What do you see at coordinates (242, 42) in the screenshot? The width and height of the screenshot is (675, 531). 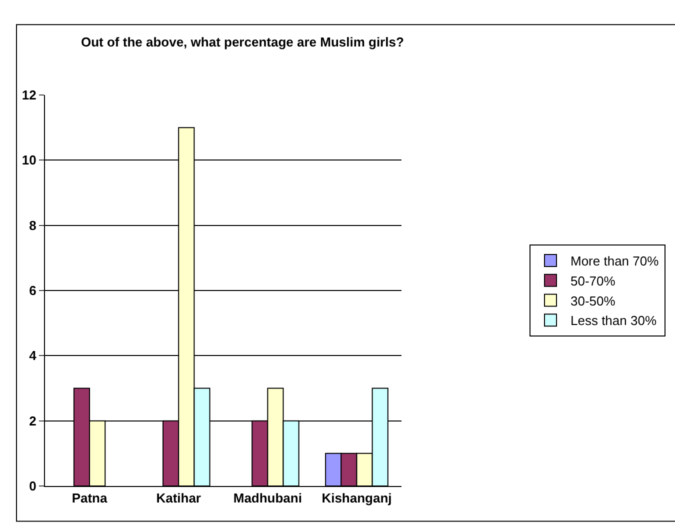 I see `chart-title: Out of the above, what percentage are Muslim girls?` at bounding box center [242, 42].